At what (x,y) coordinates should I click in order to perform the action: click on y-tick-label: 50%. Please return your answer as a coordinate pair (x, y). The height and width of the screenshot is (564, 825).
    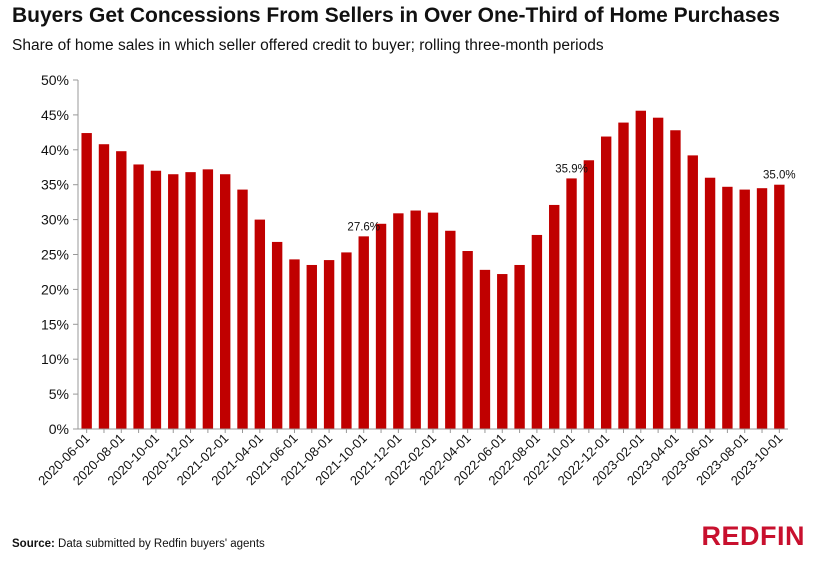
    Looking at the image, I should click on (55, 80).